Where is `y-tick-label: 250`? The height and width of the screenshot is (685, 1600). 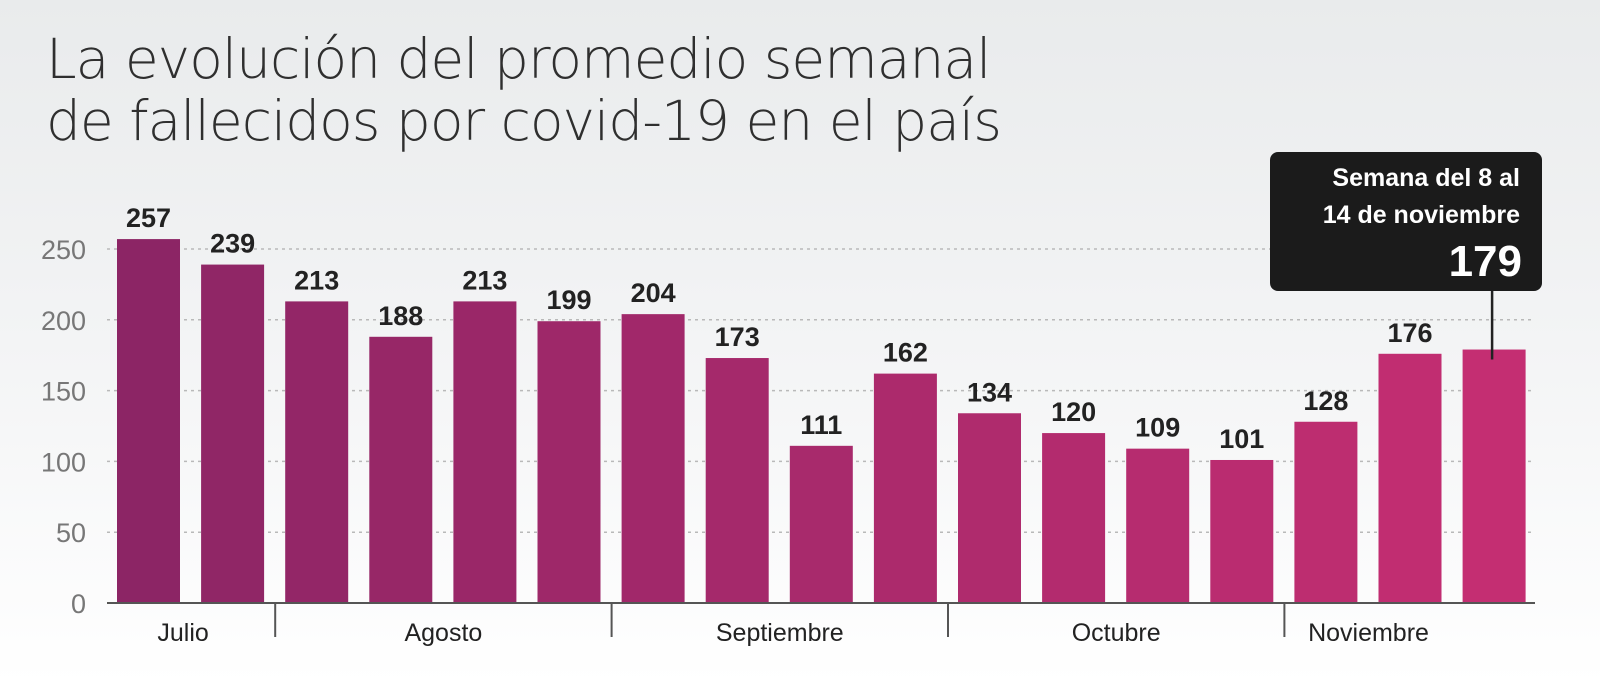 y-tick-label: 250 is located at coordinates (63, 250).